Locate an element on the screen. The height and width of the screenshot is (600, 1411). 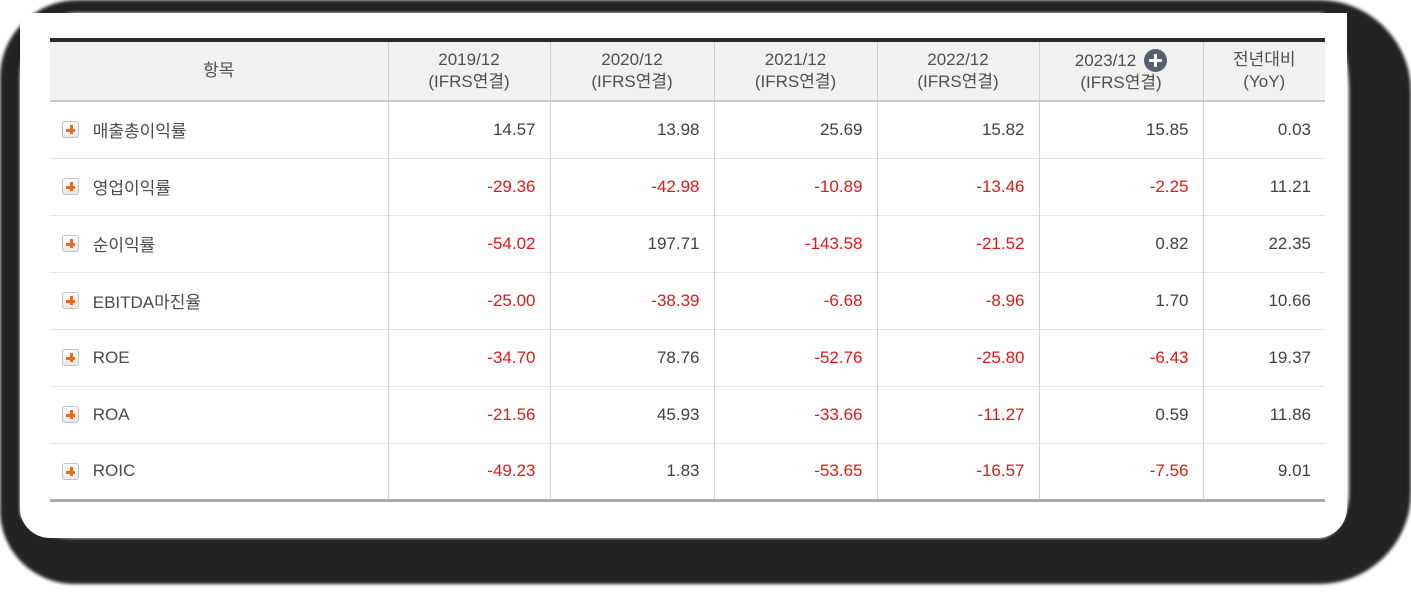
metric-value-cell: -34.70 is located at coordinates (468, 357).